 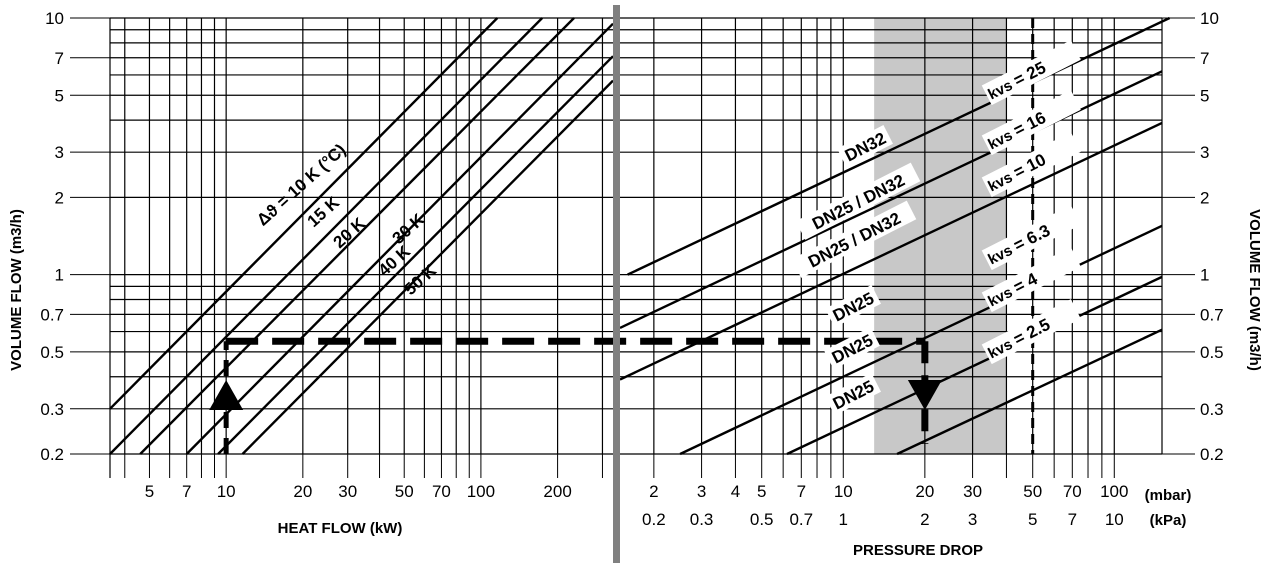 What do you see at coordinates (1212, 409) in the screenshot?
I see `y-tick-label-right: 0.3` at bounding box center [1212, 409].